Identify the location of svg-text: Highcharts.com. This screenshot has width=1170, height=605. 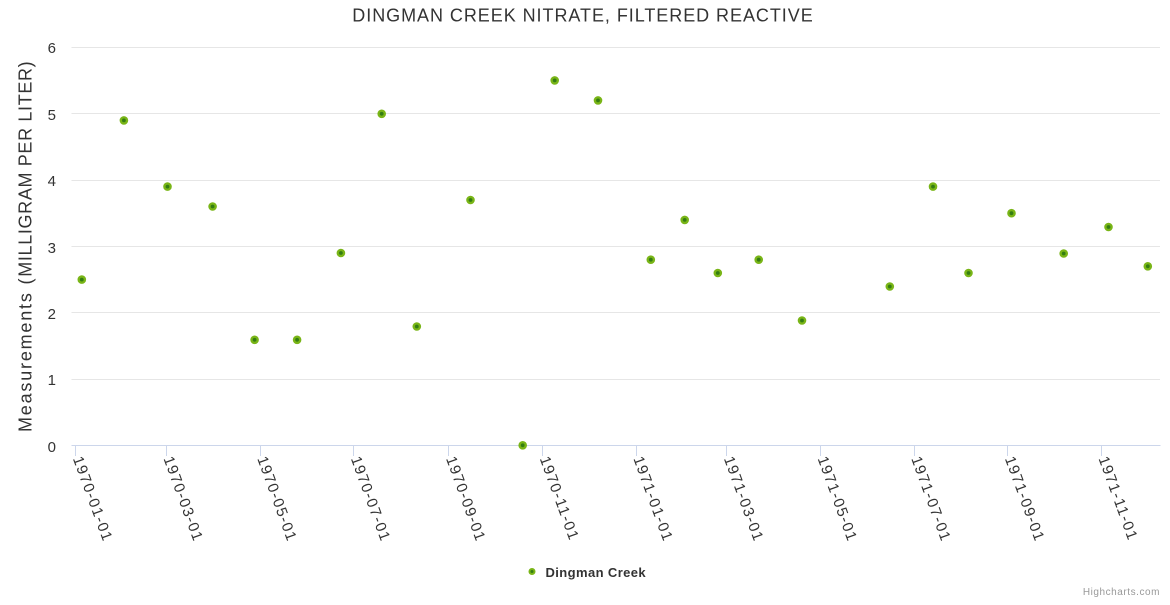
(1121, 592).